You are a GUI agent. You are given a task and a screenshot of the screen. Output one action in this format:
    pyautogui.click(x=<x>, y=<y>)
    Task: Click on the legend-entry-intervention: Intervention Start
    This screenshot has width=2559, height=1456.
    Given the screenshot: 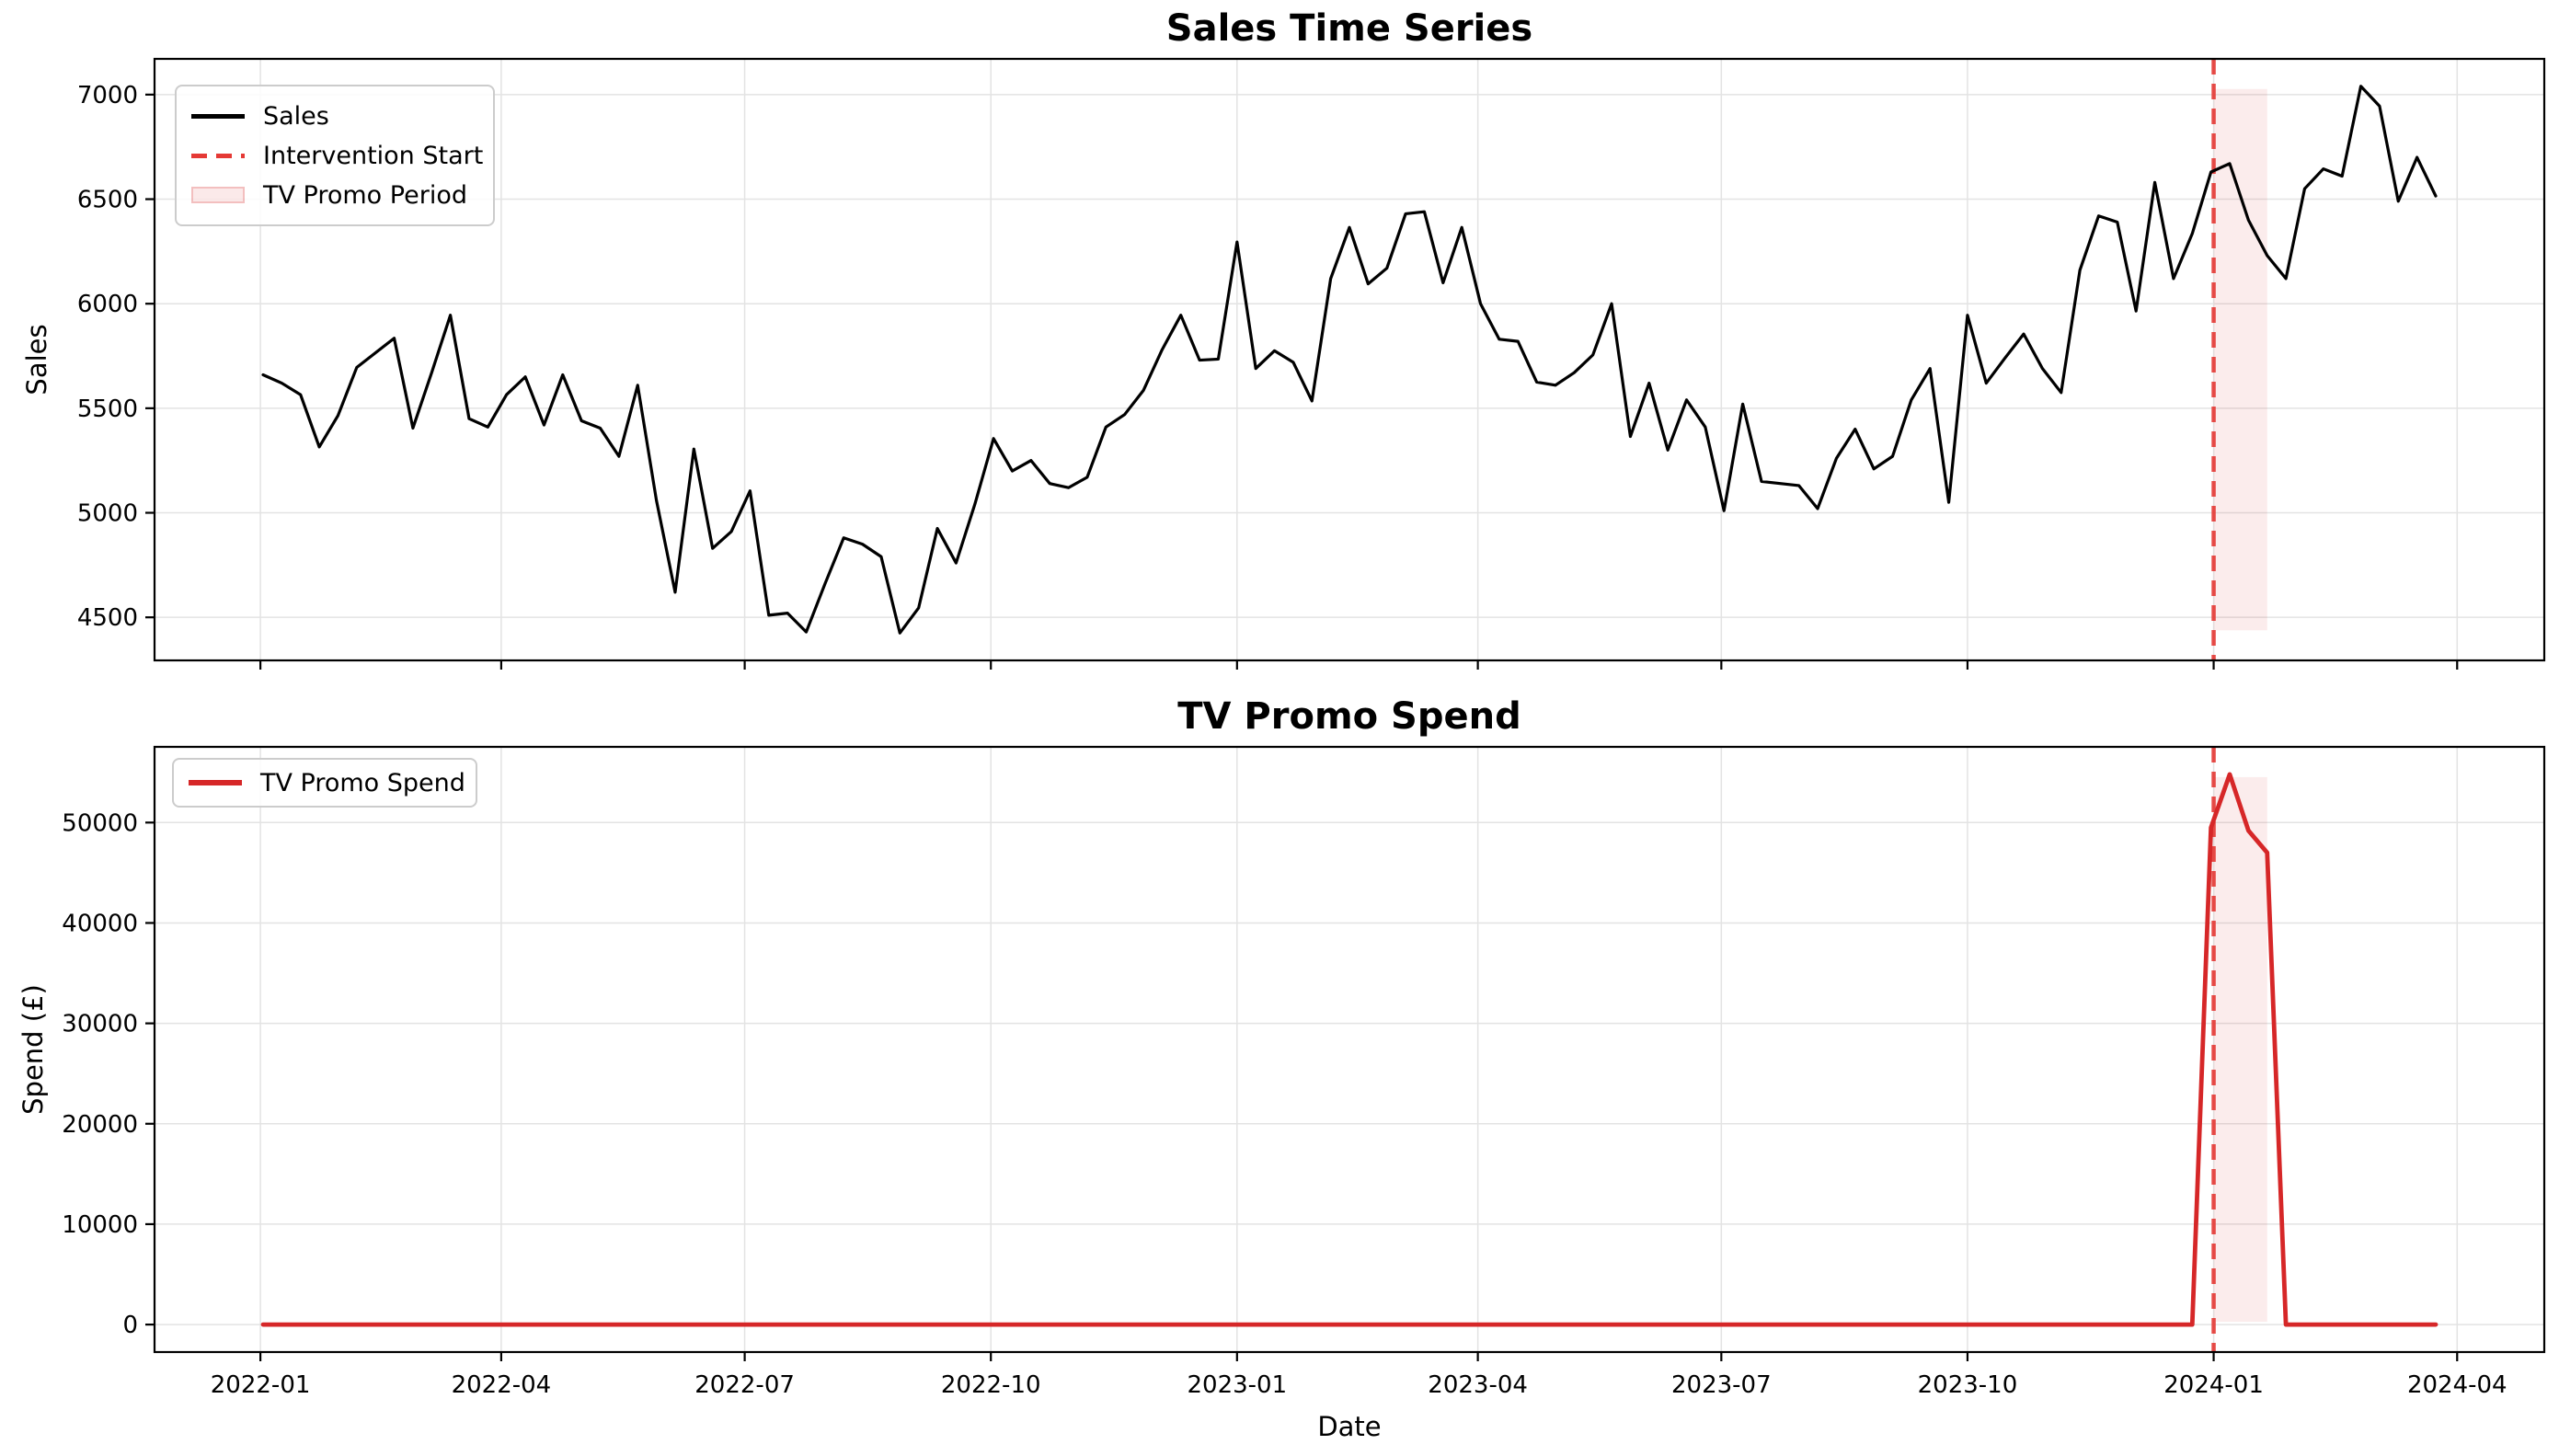 What is the action you would take?
    pyautogui.click(x=337, y=156)
    